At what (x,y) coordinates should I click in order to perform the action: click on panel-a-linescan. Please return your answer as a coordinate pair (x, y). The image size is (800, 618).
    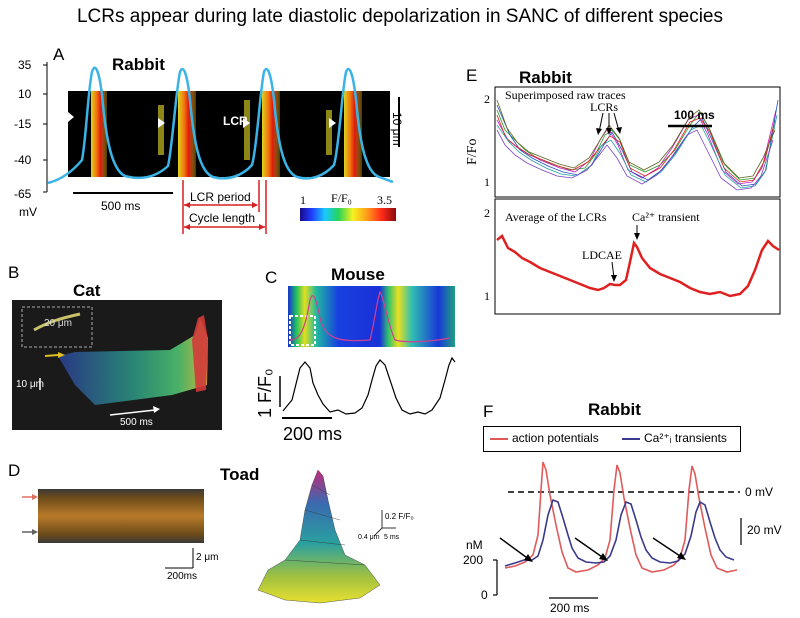
    Looking at the image, I should click on (229, 134).